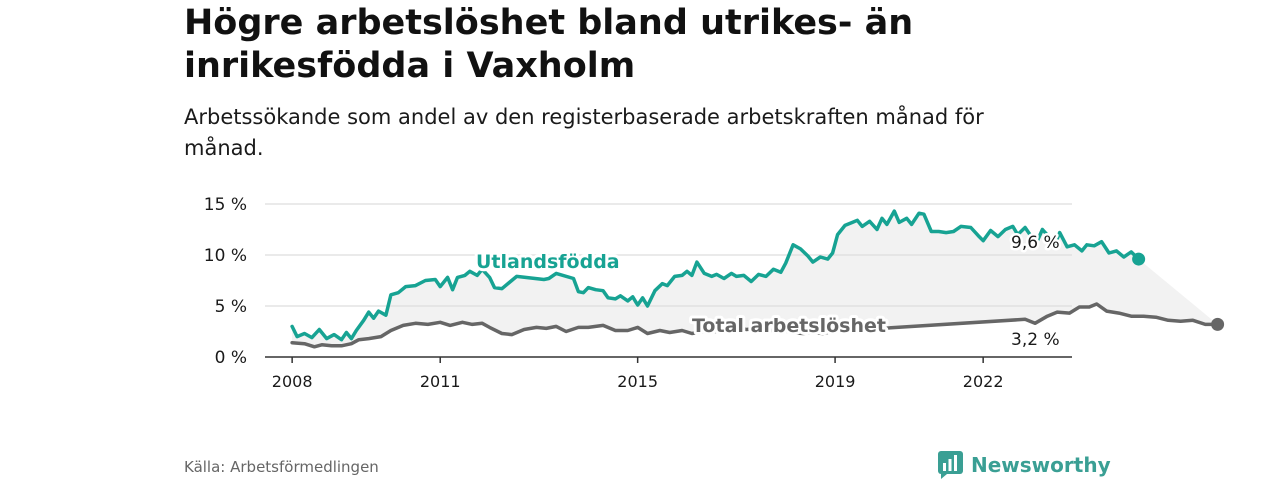 The height and width of the screenshot is (481, 1280). What do you see at coordinates (231, 307) in the screenshot?
I see `y-tick-label: 5 %` at bounding box center [231, 307].